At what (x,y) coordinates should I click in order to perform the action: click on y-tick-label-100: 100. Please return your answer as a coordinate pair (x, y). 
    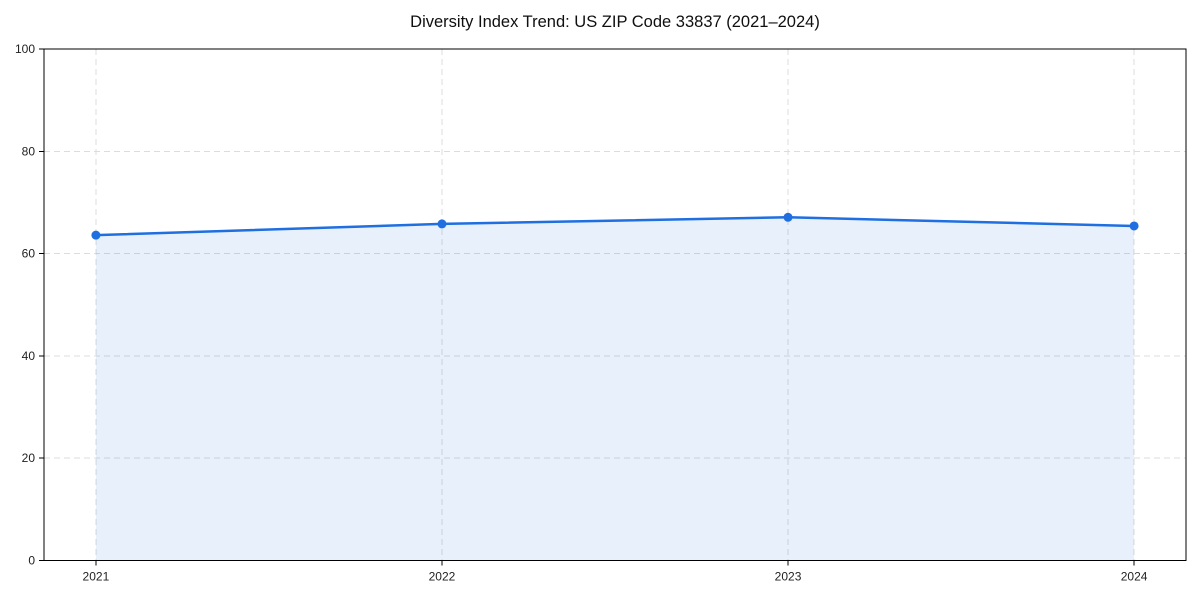
    Looking at the image, I should click on (25, 49).